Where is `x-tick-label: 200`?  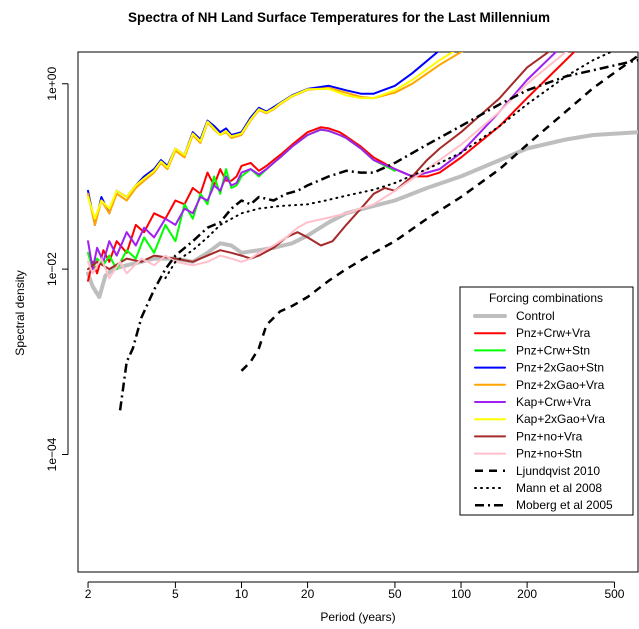 x-tick-label: 200 is located at coordinates (527, 594).